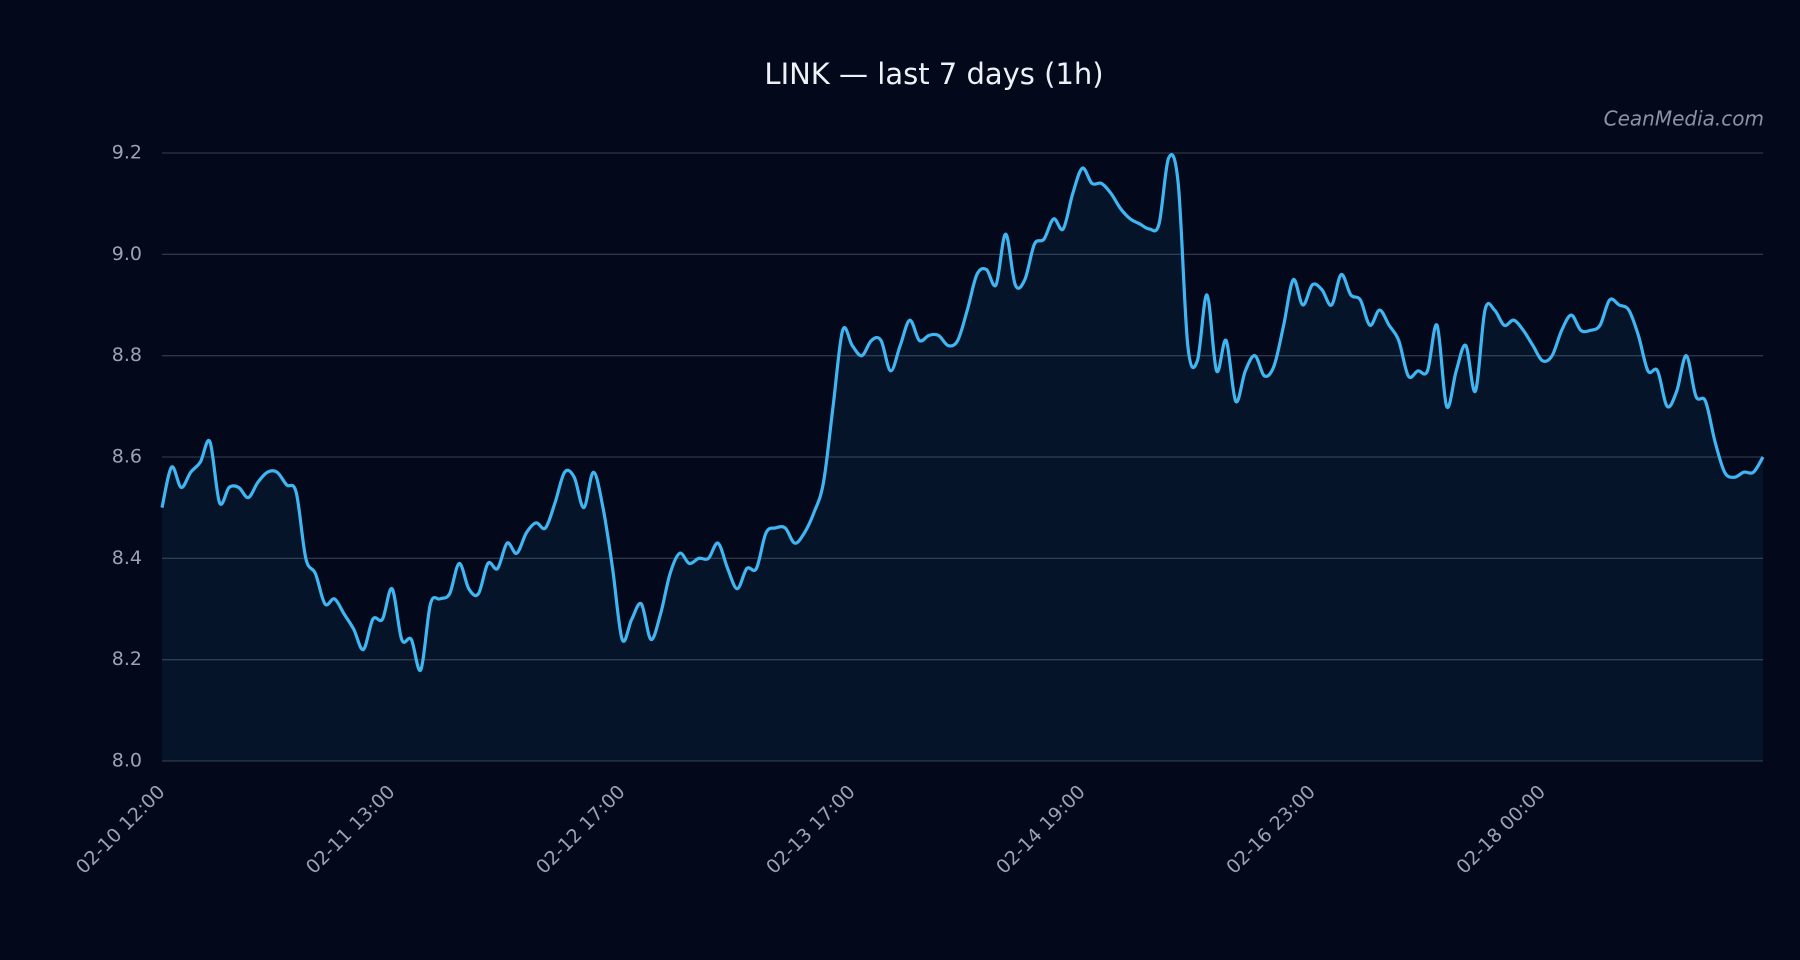 The width and height of the screenshot is (1800, 960). I want to click on chart-title: LINK — last 7 days (1h), so click(933, 74).